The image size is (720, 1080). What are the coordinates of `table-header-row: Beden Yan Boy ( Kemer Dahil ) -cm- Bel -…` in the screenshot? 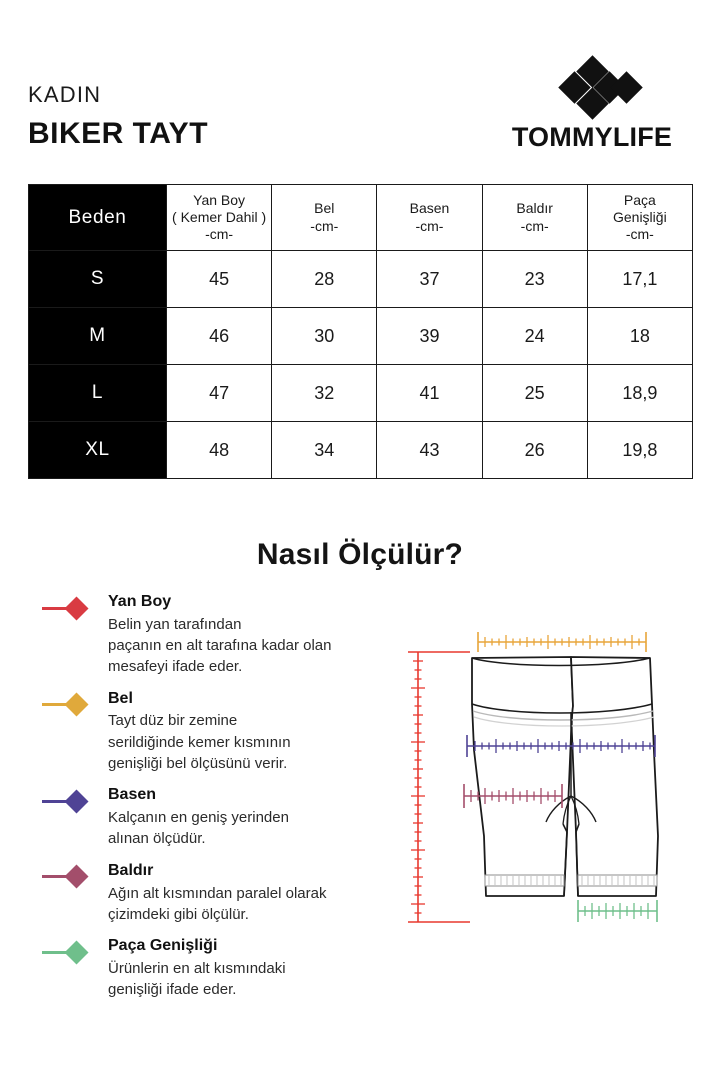 It's located at (360, 217).